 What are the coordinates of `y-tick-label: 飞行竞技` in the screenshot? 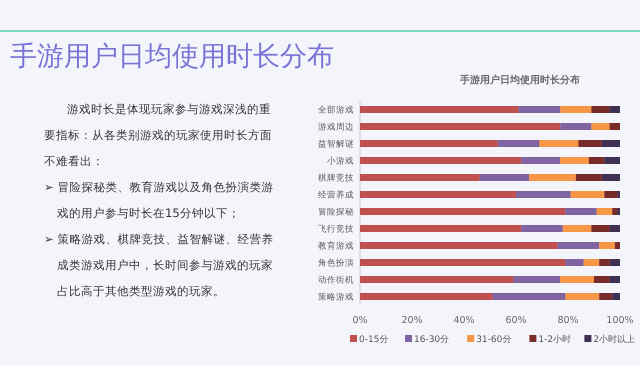 It's located at (336, 229).